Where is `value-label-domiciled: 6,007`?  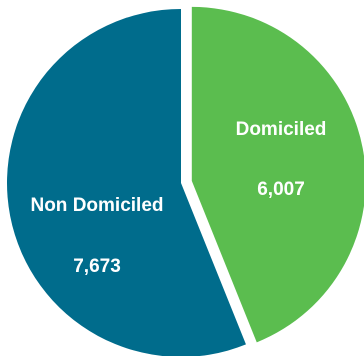 value-label-domiciled: 6,007 is located at coordinates (281, 189).